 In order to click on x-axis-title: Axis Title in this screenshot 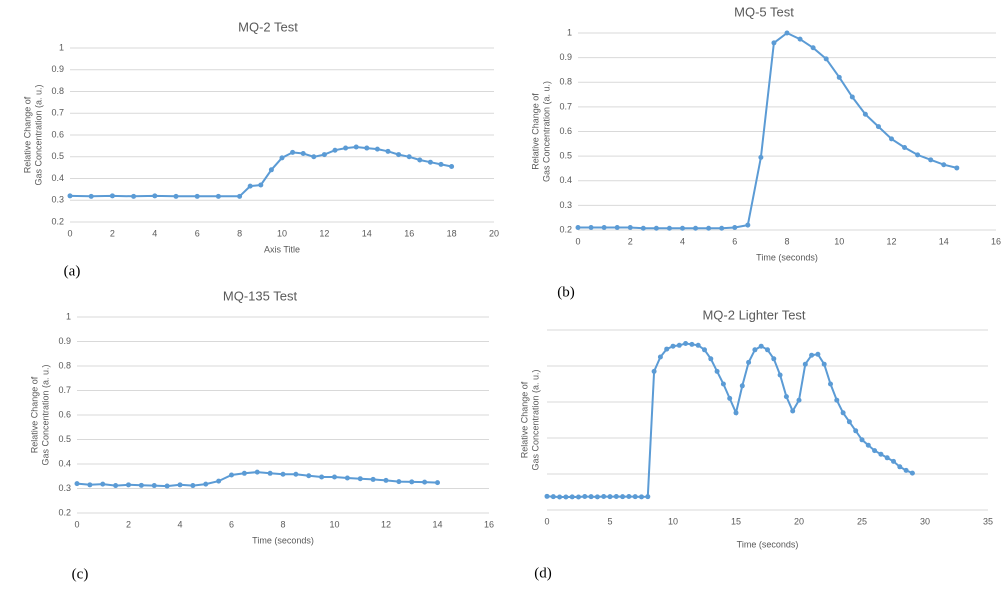, I will do `click(282, 249)`.